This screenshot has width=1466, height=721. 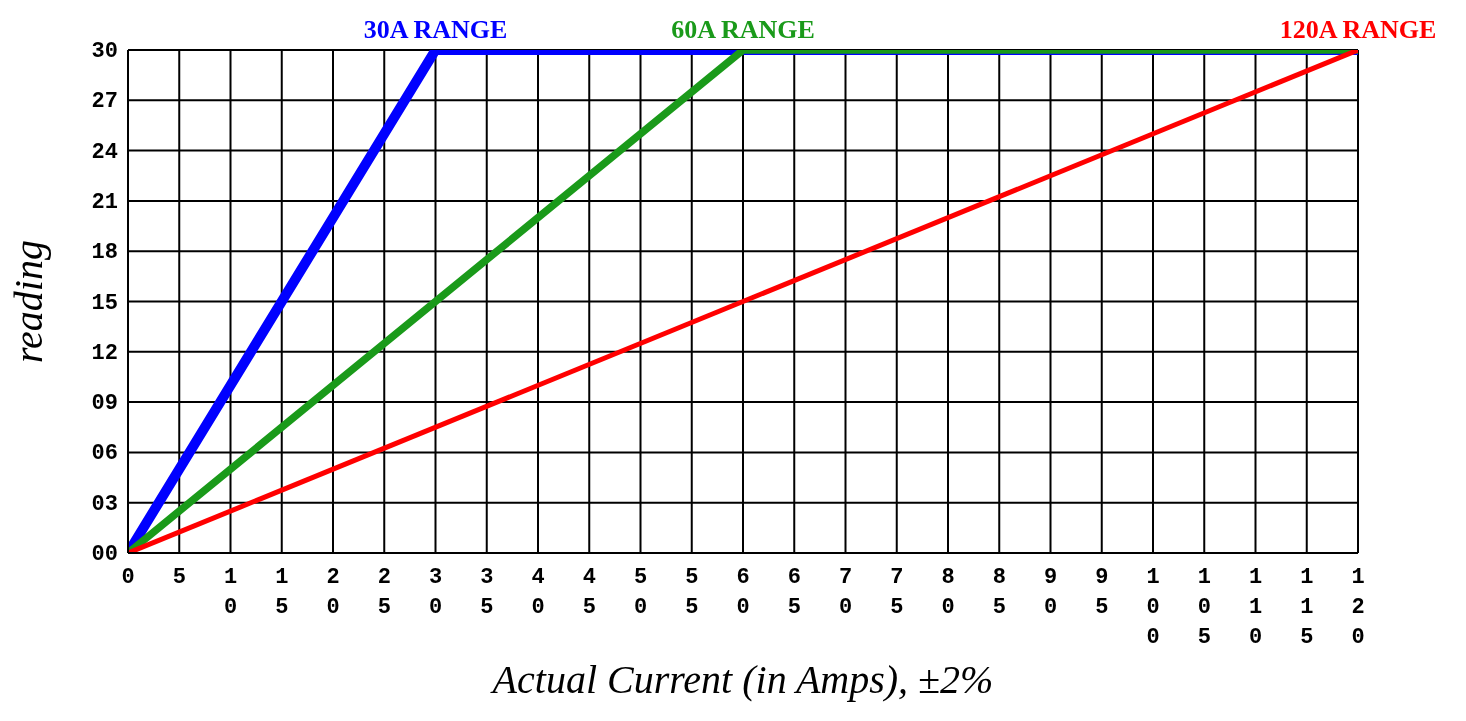 I want to click on y-tick-label: 24, so click(x=104, y=152).